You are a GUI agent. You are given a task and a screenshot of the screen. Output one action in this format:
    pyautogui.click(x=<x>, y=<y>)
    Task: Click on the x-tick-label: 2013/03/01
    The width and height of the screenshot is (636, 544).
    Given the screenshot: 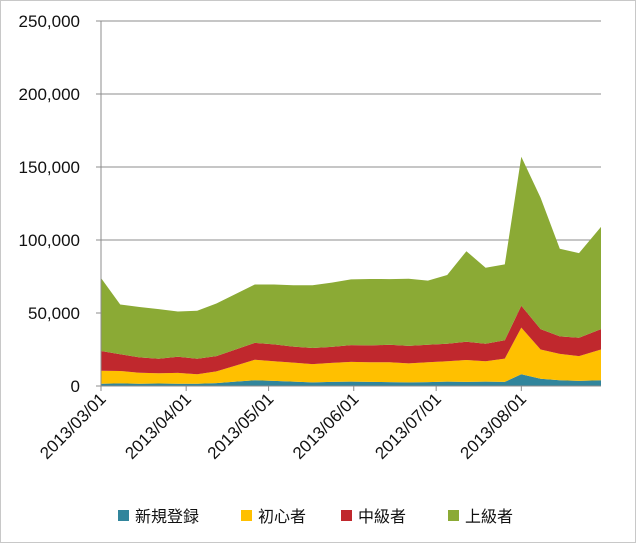 What is the action you would take?
    pyautogui.click(x=73, y=426)
    